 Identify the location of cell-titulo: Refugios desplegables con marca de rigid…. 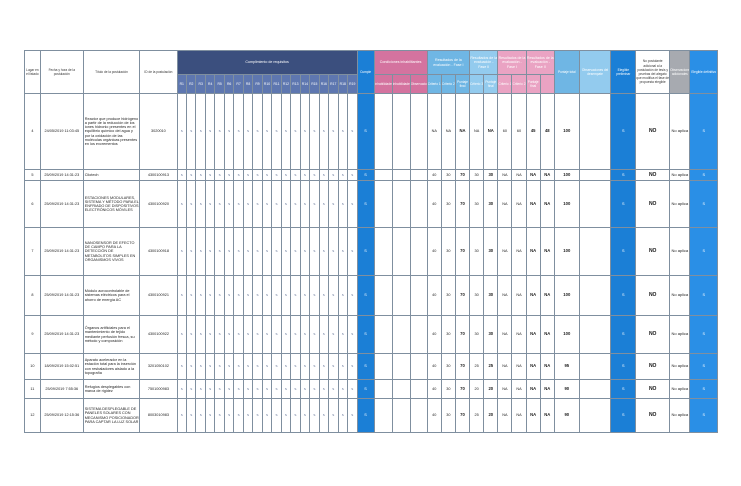
(111, 389).